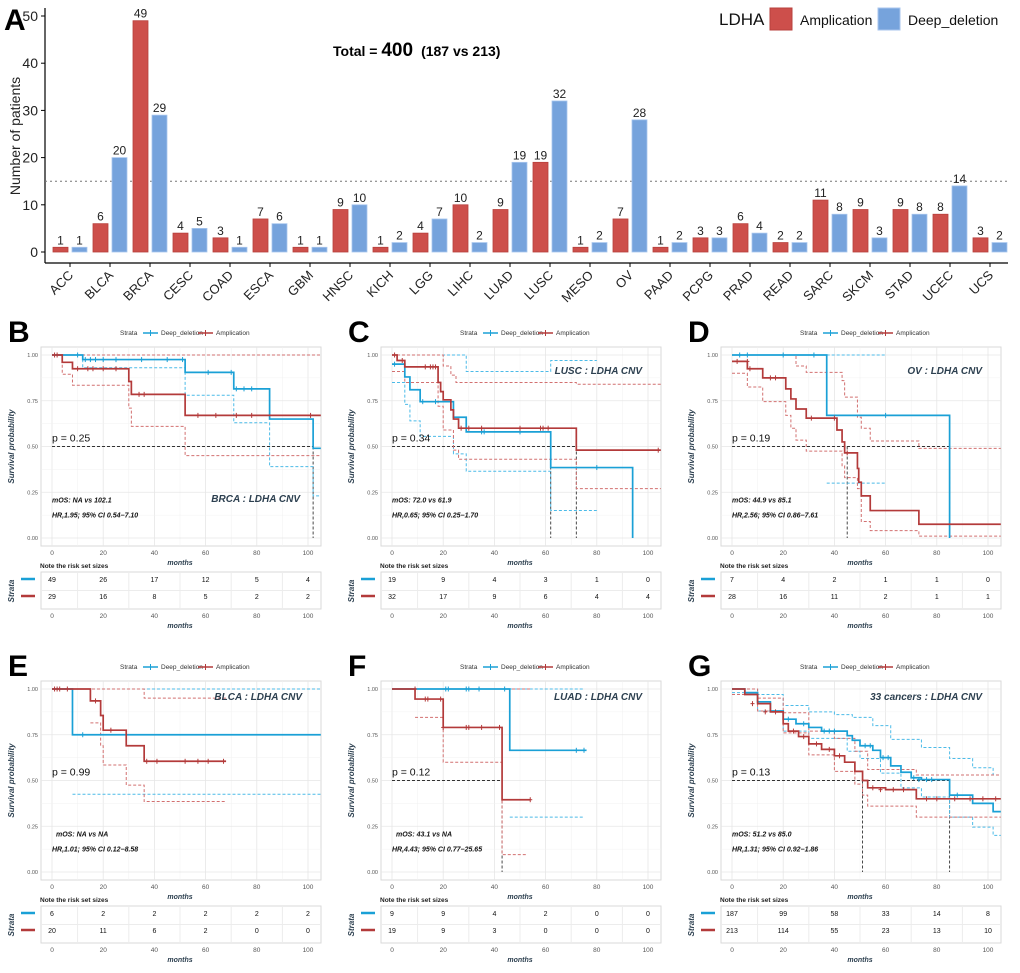 This screenshot has height=973, width=1020. I want to click on risk-cell: 8, so click(988, 914).